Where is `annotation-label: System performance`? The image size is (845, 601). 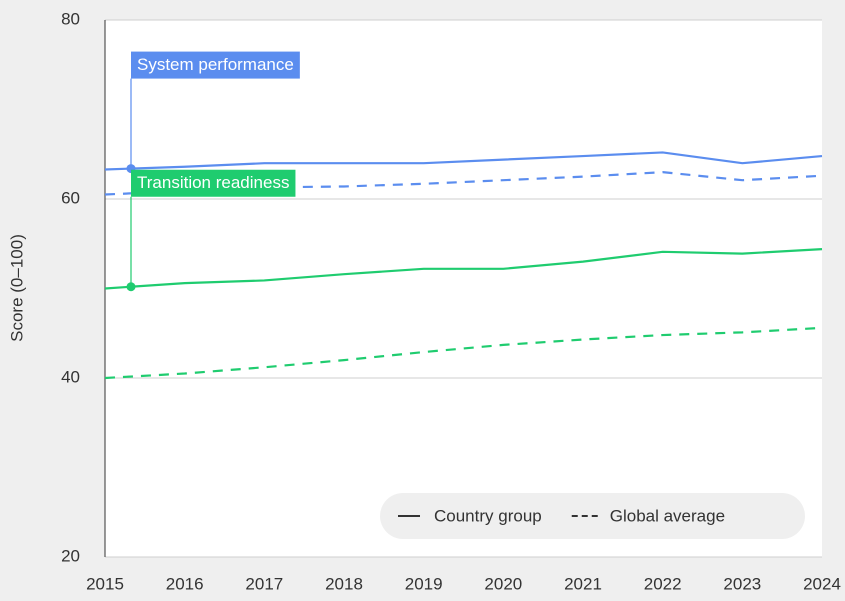 annotation-label: System performance is located at coordinates (215, 64).